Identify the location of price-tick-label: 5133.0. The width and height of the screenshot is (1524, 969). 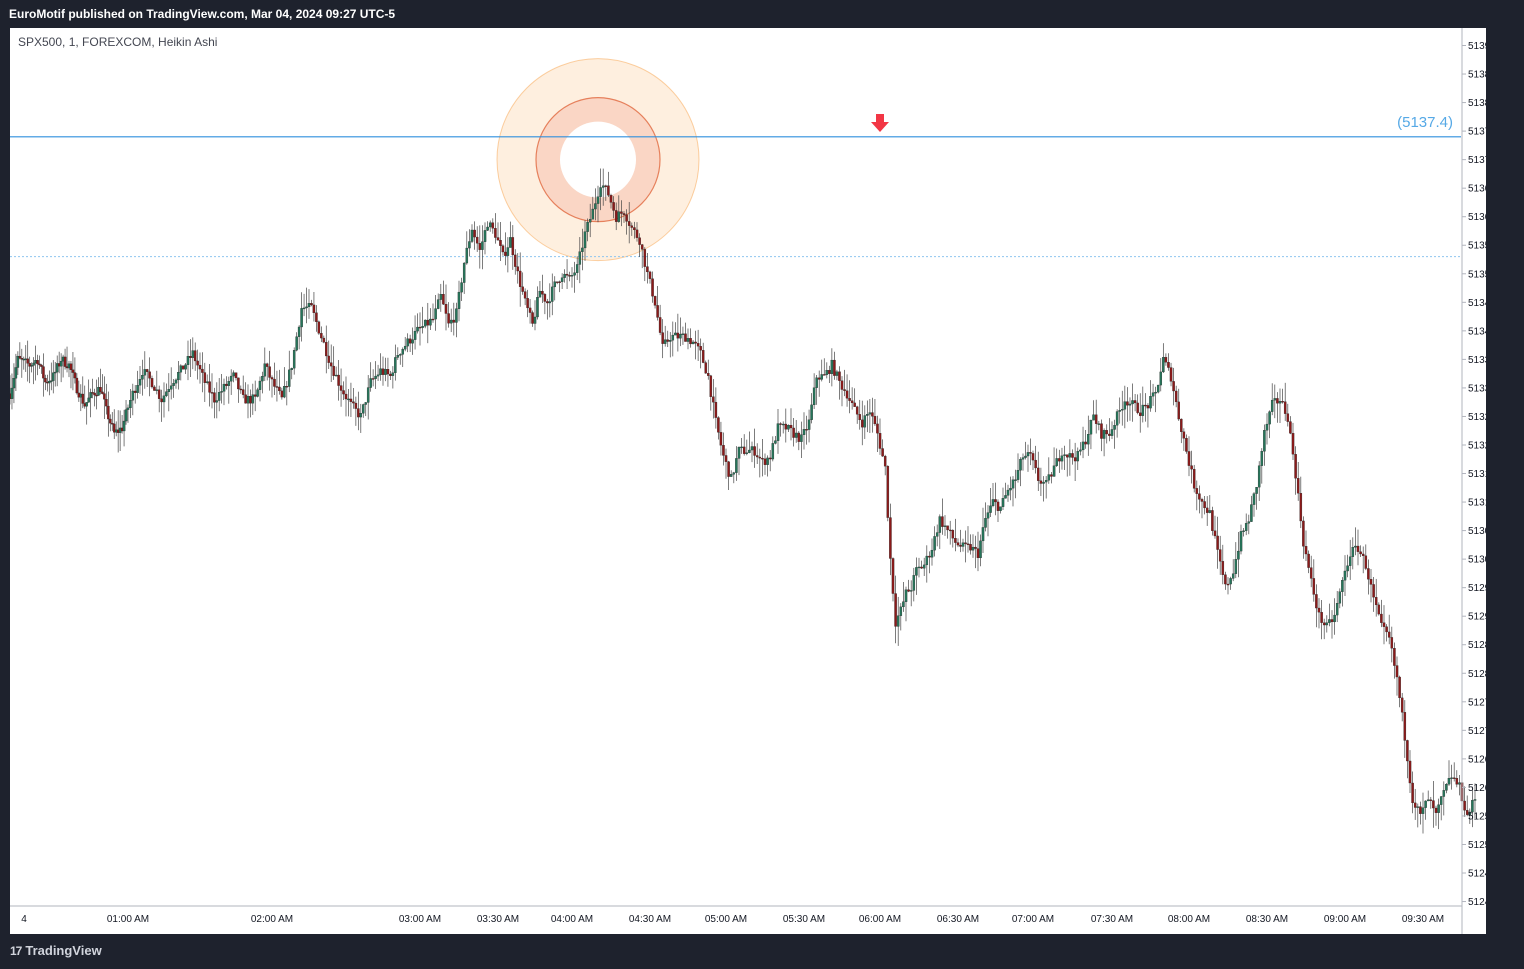
(1477, 388).